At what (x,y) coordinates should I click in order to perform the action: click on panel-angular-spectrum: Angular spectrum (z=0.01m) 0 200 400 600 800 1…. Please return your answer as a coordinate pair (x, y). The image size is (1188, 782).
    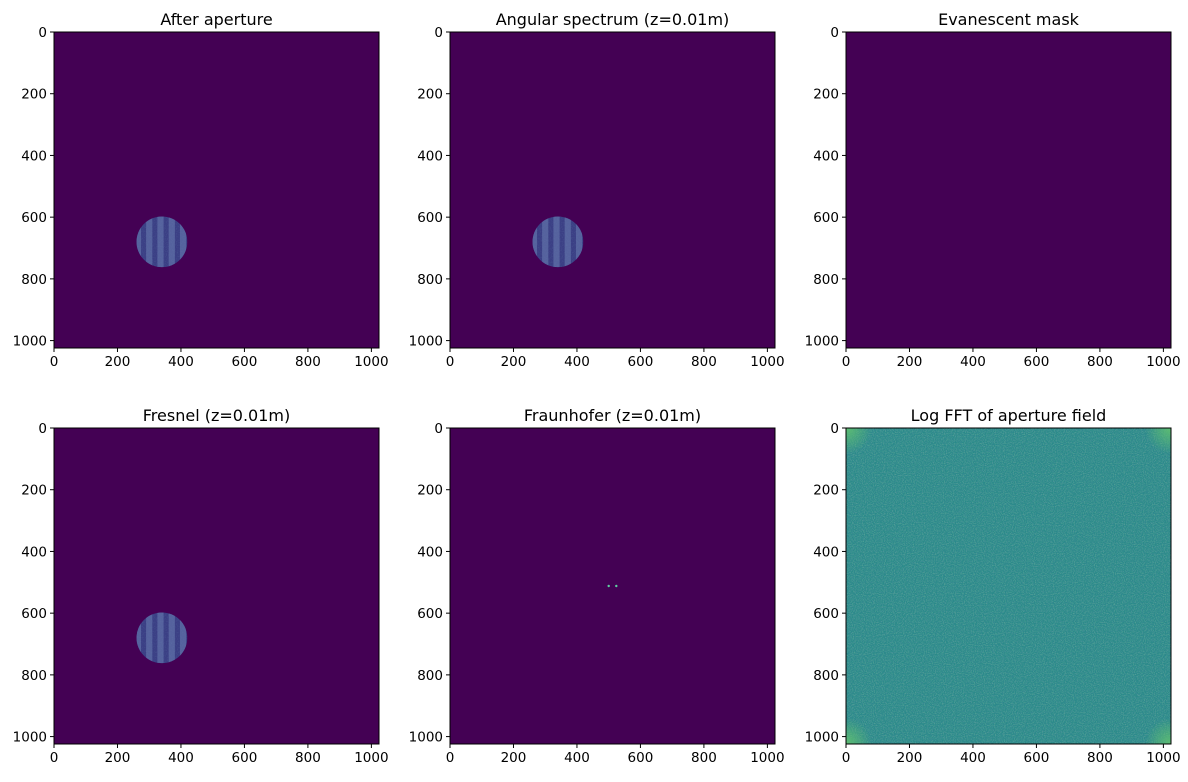
    Looking at the image, I should click on (597, 190).